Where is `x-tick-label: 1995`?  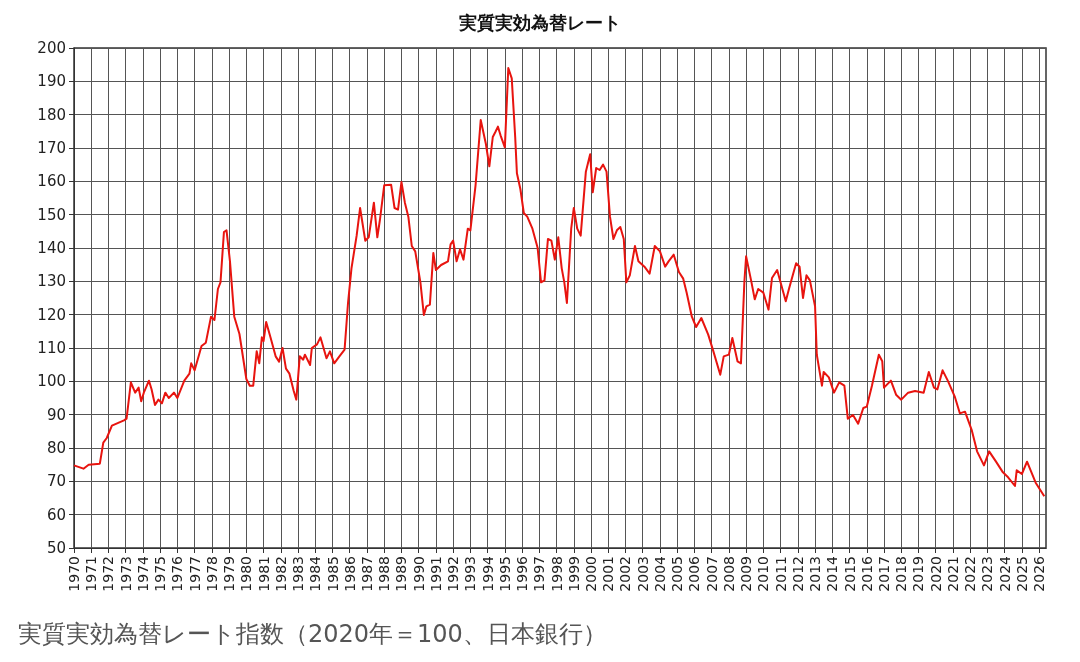
x-tick-label: 1995 is located at coordinates (504, 574).